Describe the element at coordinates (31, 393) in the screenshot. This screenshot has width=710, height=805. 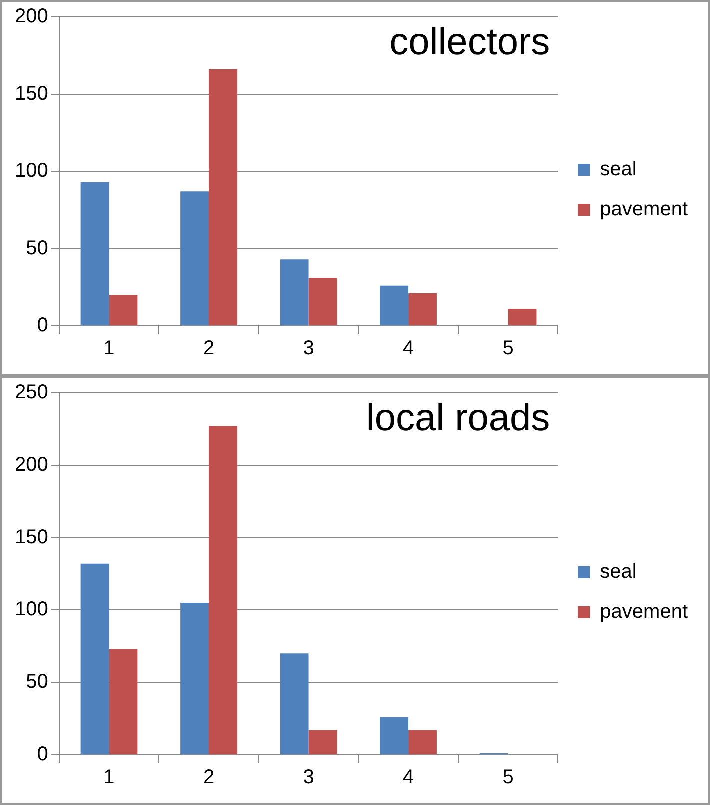
I see `y-tick-label: 250` at that location.